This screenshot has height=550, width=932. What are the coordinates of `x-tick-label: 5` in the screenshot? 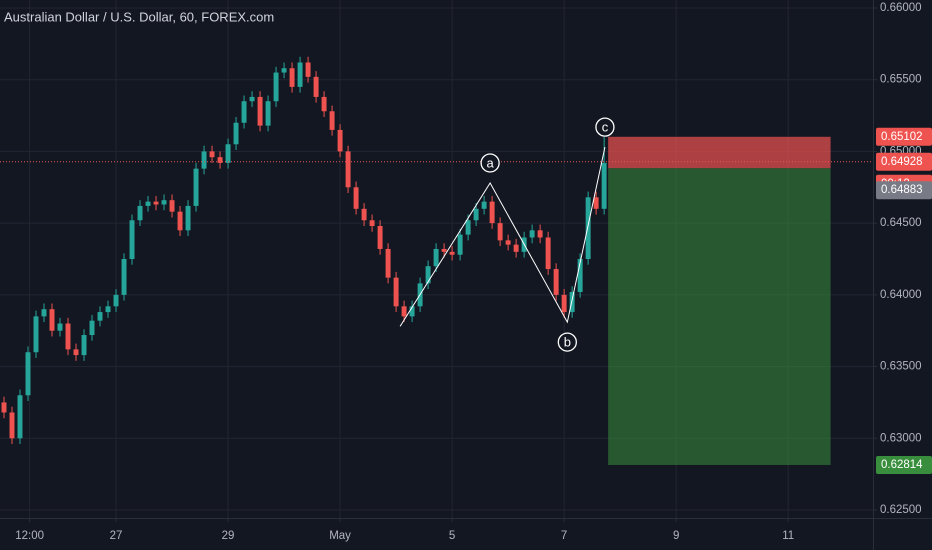 It's located at (452, 536).